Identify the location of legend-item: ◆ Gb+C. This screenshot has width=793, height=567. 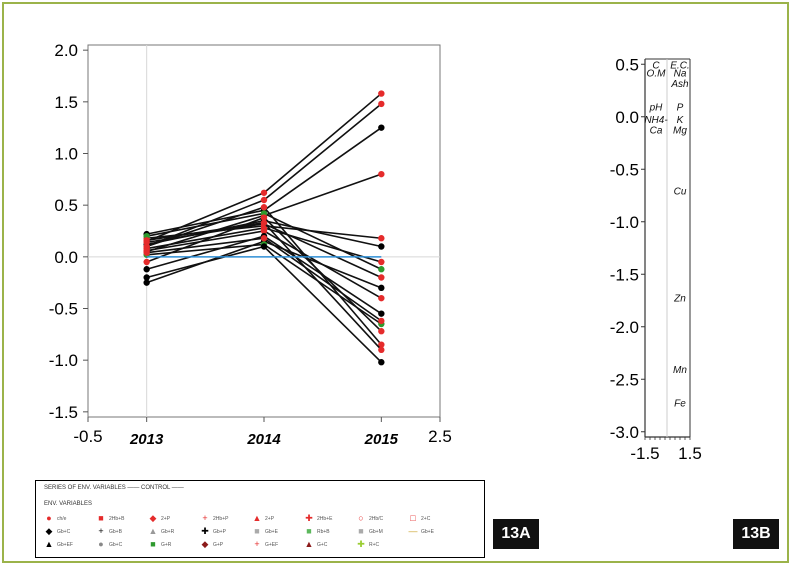
(57, 531).